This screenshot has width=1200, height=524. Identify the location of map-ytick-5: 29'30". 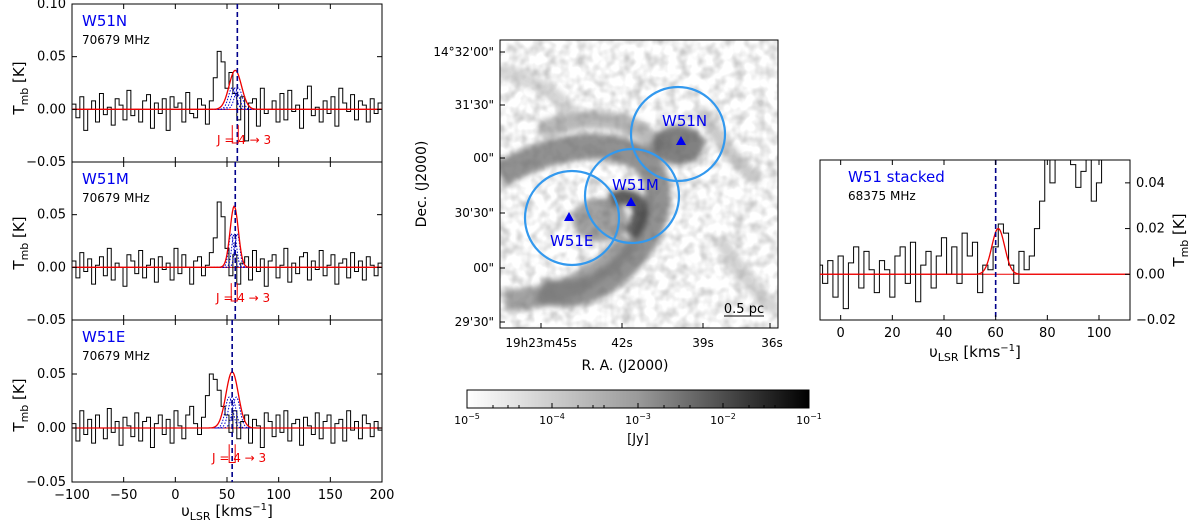
(474, 322).